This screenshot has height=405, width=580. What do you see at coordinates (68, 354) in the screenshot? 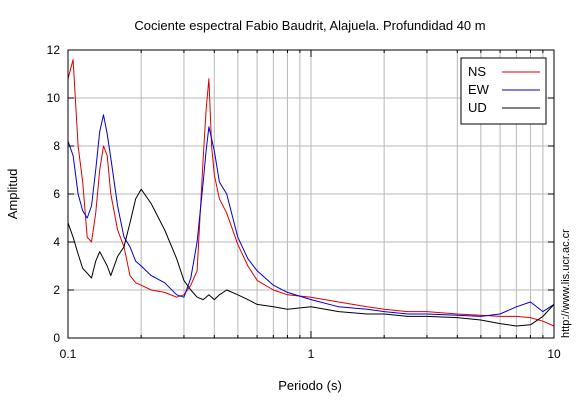
I see `x-tick-label: 0.1` at bounding box center [68, 354].